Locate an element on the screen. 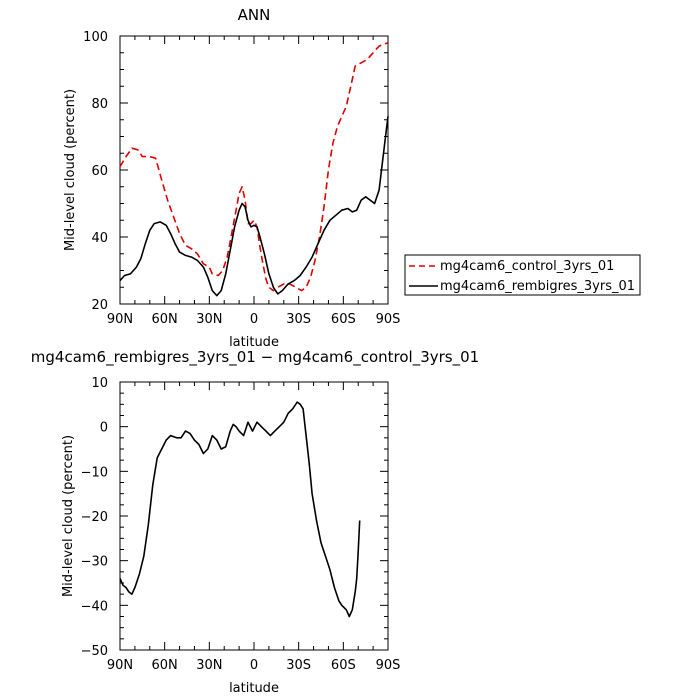 This screenshot has height=697, width=686. bottom-series-lines is located at coordinates (240, 509).